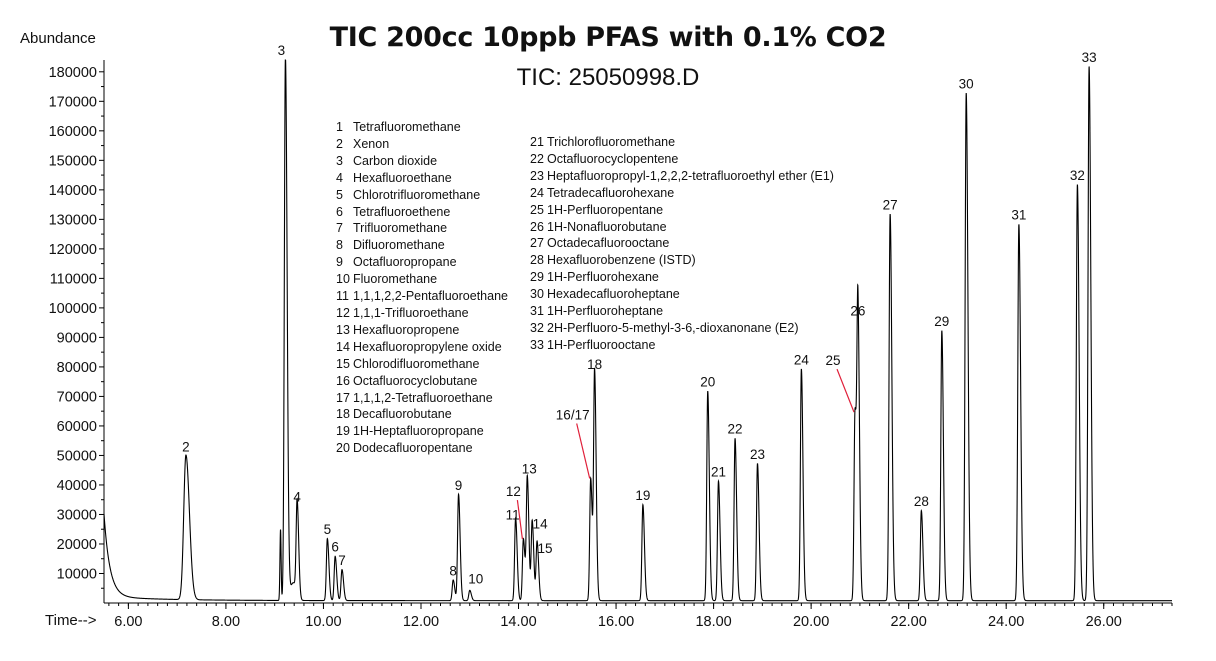  Describe the element at coordinates (811, 622) in the screenshot. I see `x-tick-label-7: 20.00` at that location.